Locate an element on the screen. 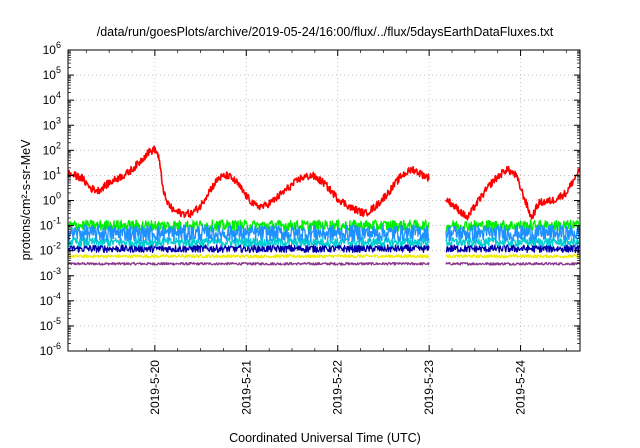 The image size is (640, 448). y-tick-label: 10⁻⁴ is located at coordinates (50, 299).